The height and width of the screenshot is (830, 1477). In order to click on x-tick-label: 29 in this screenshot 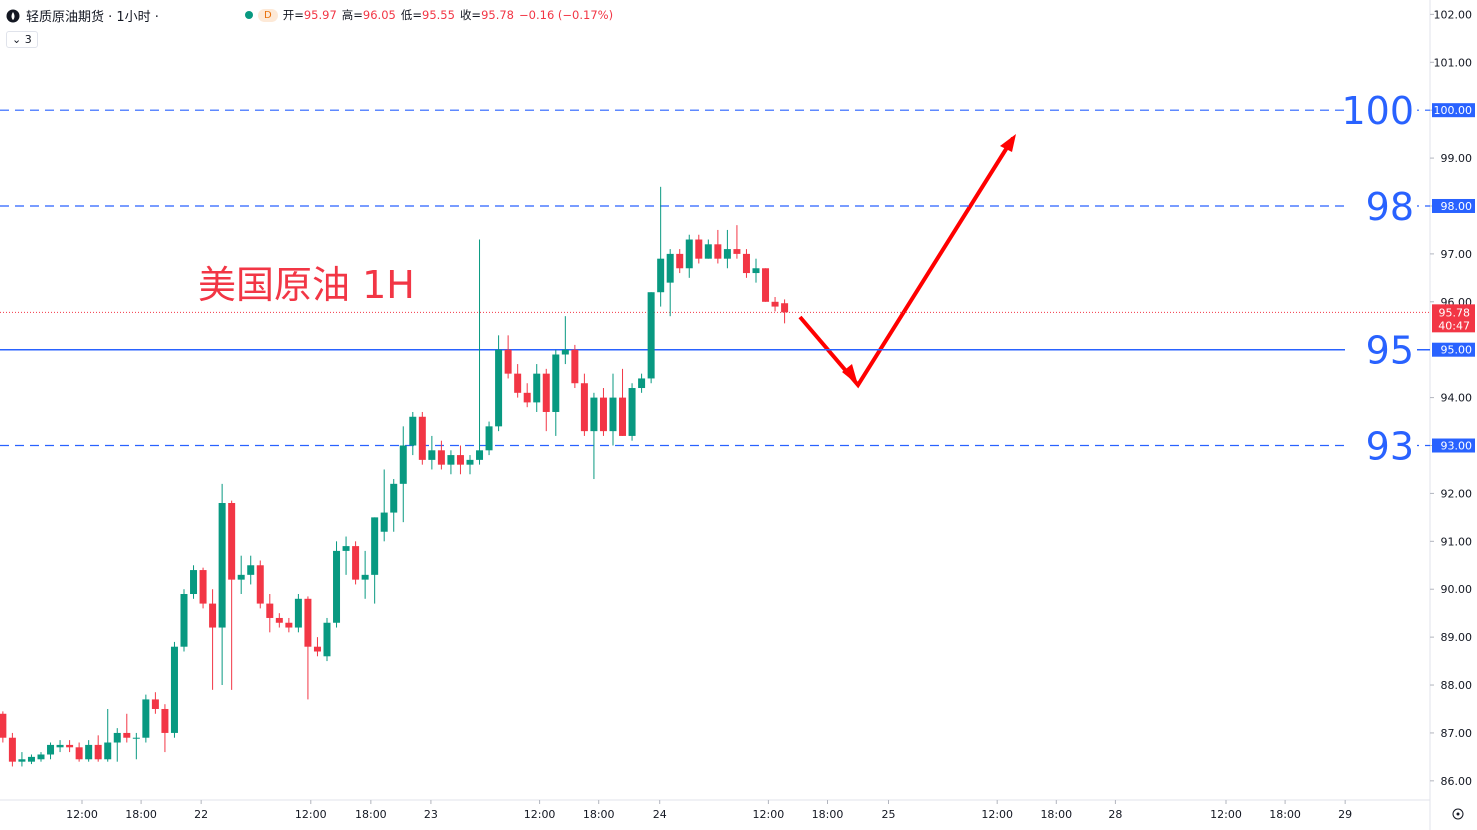, I will do `click(1345, 814)`.